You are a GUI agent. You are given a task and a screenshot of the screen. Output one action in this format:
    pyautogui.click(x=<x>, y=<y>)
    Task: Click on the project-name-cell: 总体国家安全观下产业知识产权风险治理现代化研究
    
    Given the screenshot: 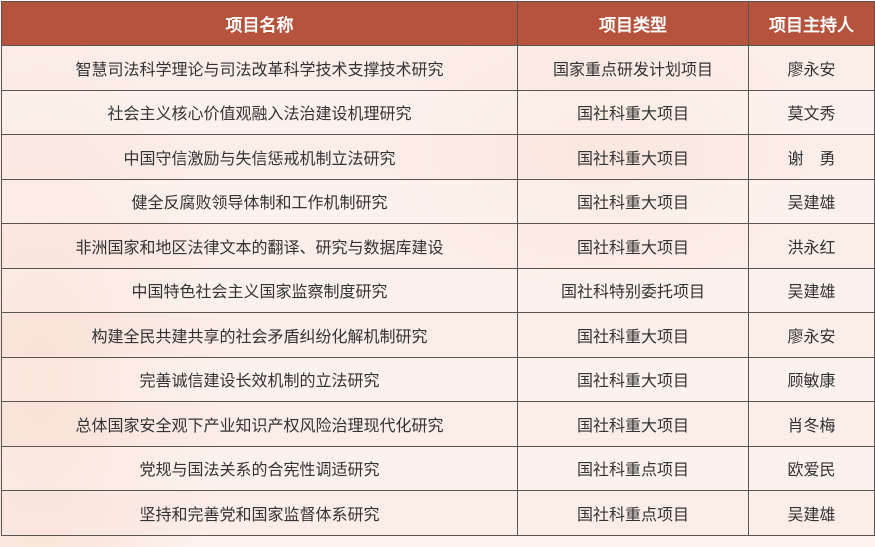 What is the action you would take?
    pyautogui.click(x=259, y=424)
    